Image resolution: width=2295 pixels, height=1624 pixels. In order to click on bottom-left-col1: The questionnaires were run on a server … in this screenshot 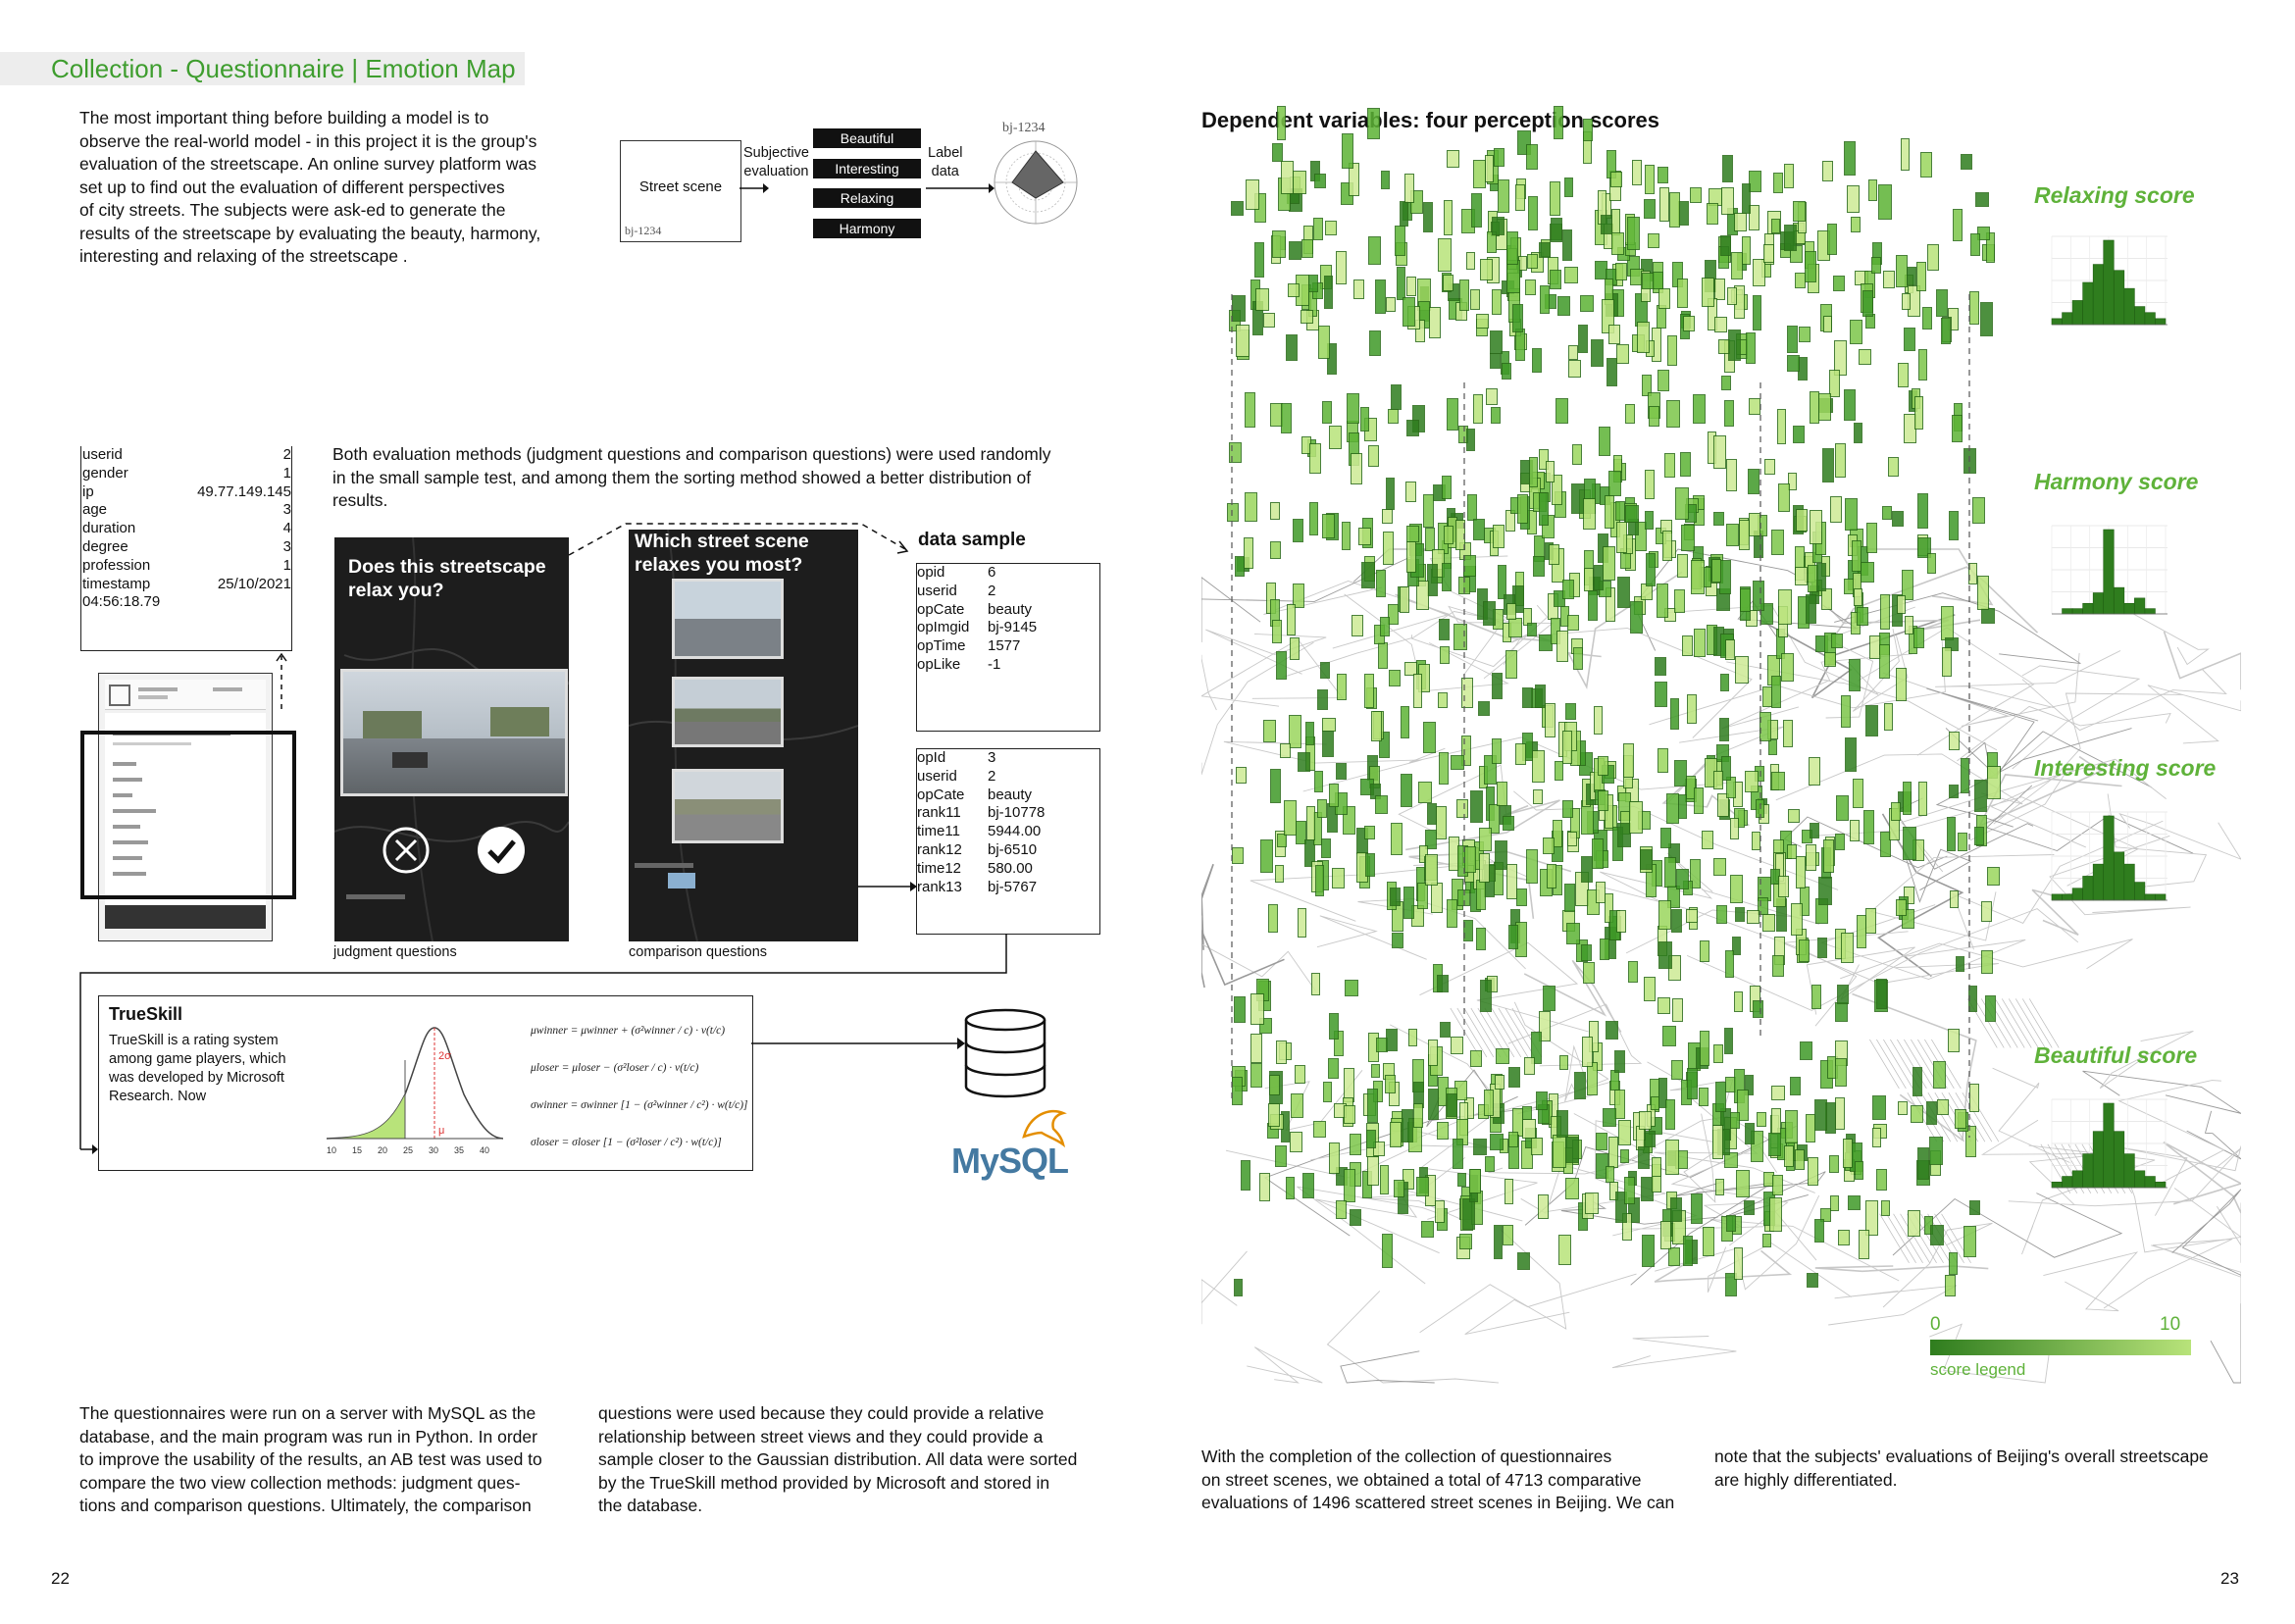, I will do `click(310, 1459)`.